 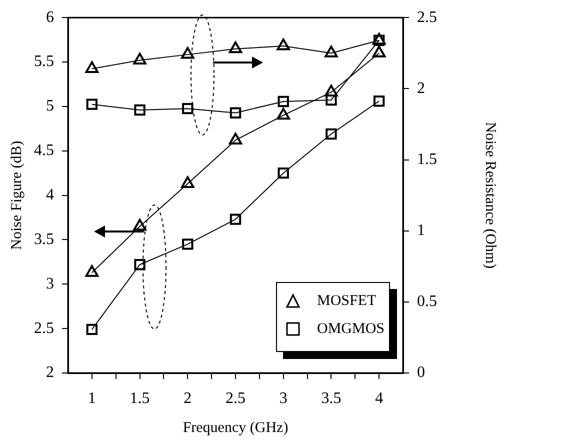 What do you see at coordinates (44, 61) in the screenshot?
I see `y-tick-label: 5.5` at bounding box center [44, 61].